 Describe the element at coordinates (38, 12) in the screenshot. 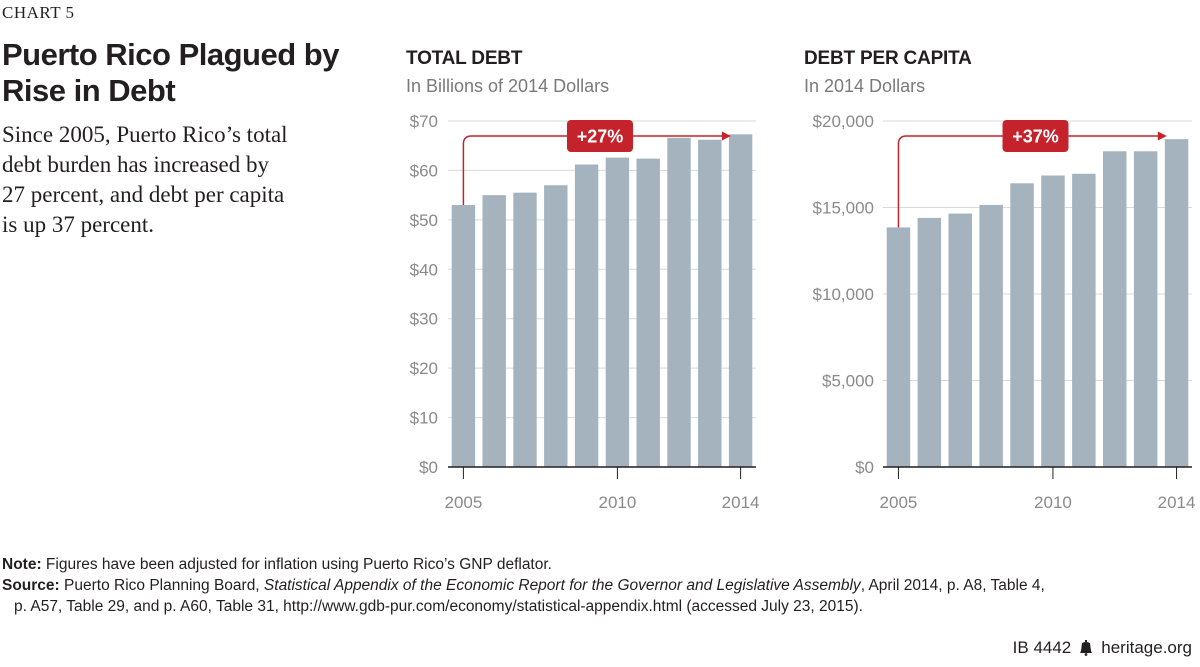

I see `chart-number-label: CHART 5` at that location.